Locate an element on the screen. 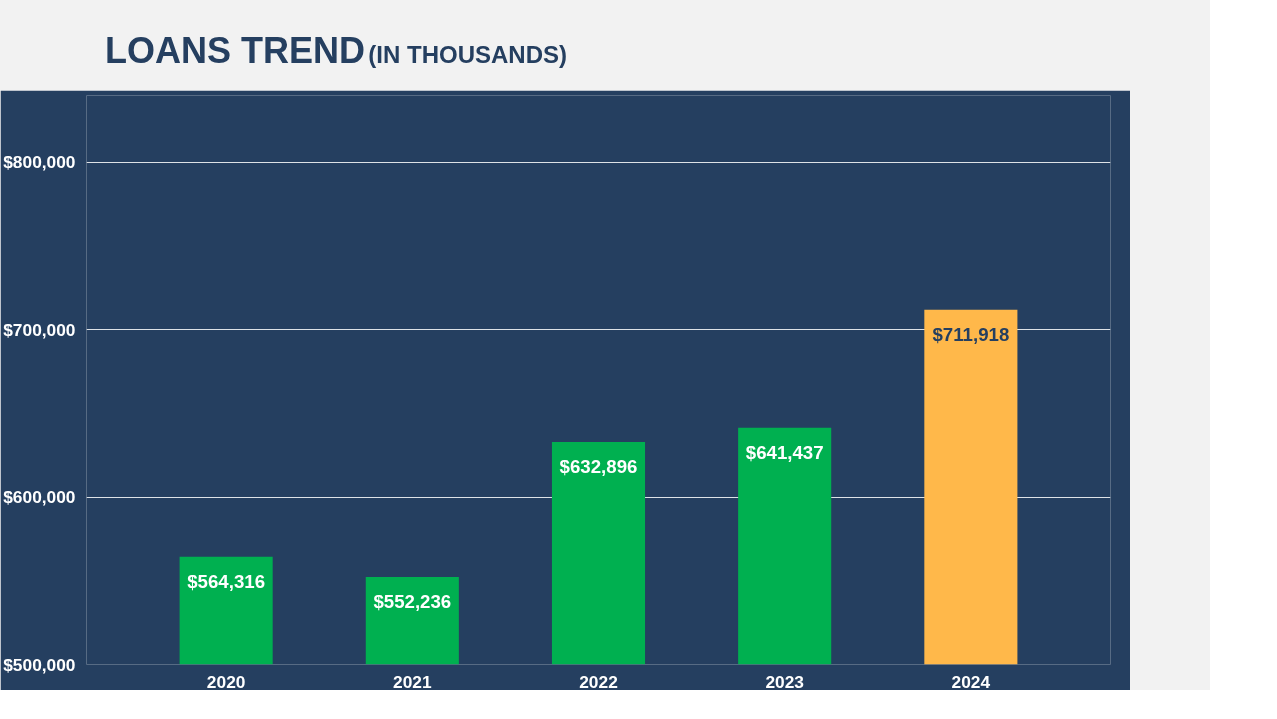  data-label: $632,896 is located at coordinates (598, 467).